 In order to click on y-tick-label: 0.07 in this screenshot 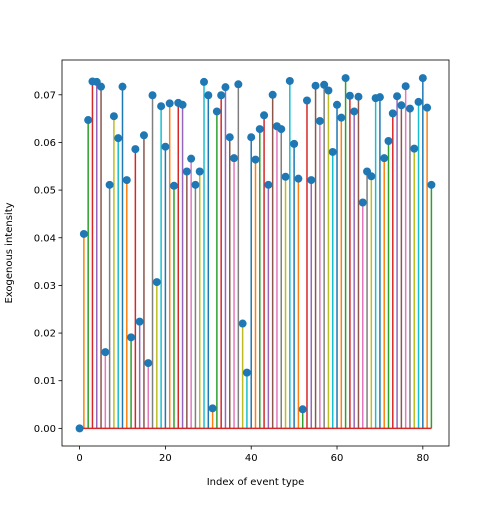, I will do `click(45, 95)`.